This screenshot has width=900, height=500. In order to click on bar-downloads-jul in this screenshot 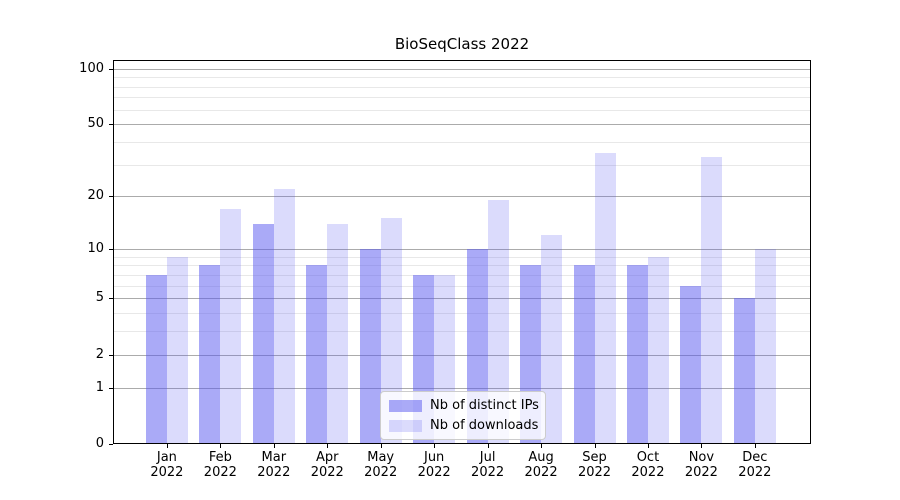, I will do `click(498, 321)`.